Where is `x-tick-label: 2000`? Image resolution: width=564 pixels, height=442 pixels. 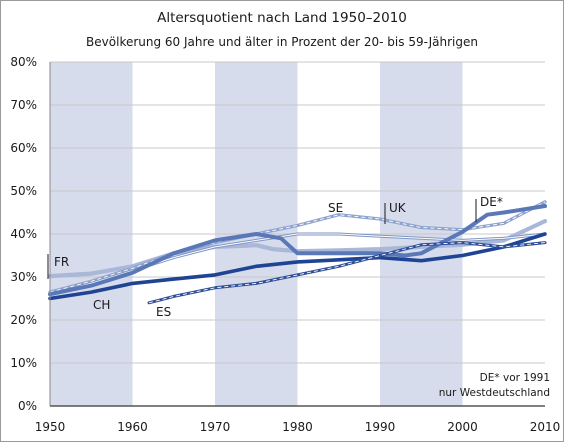 x-tick-label: 2000 is located at coordinates (462, 427).